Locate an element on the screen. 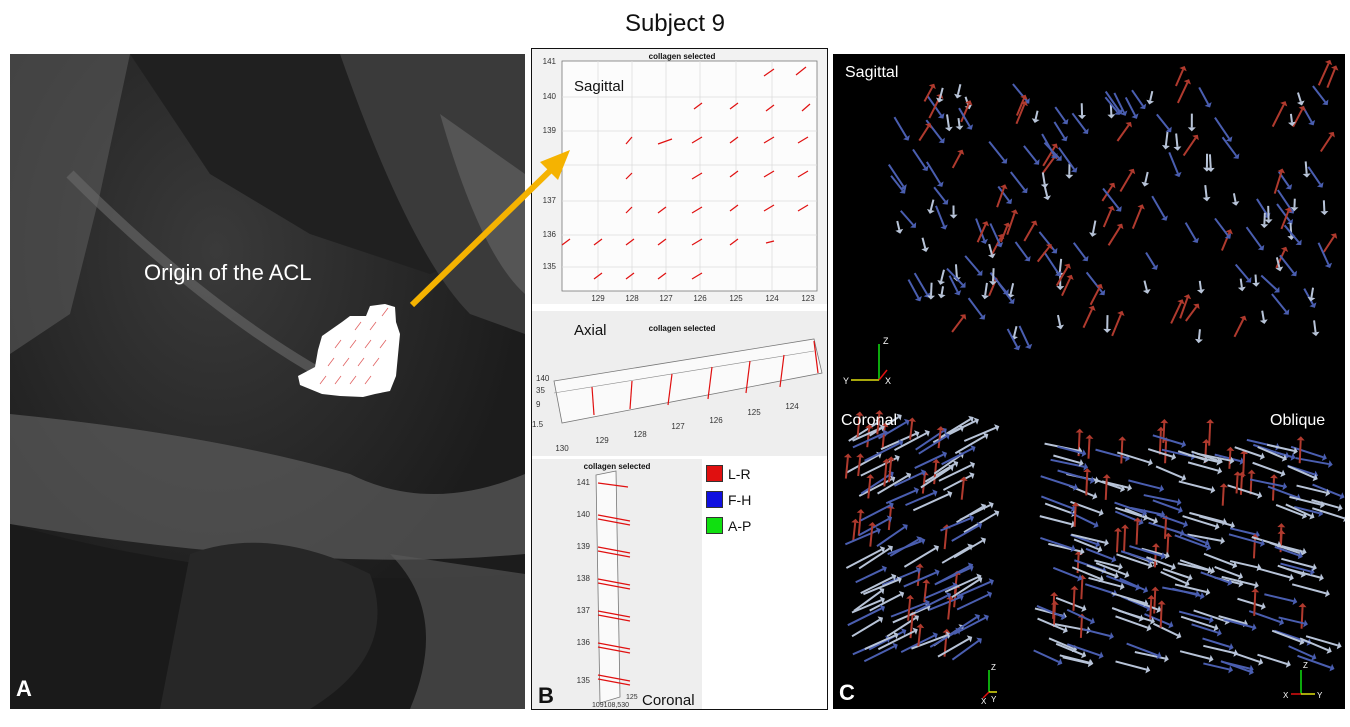 This screenshot has width=1350, height=727. ax-xtick-128: 128 is located at coordinates (640, 434).